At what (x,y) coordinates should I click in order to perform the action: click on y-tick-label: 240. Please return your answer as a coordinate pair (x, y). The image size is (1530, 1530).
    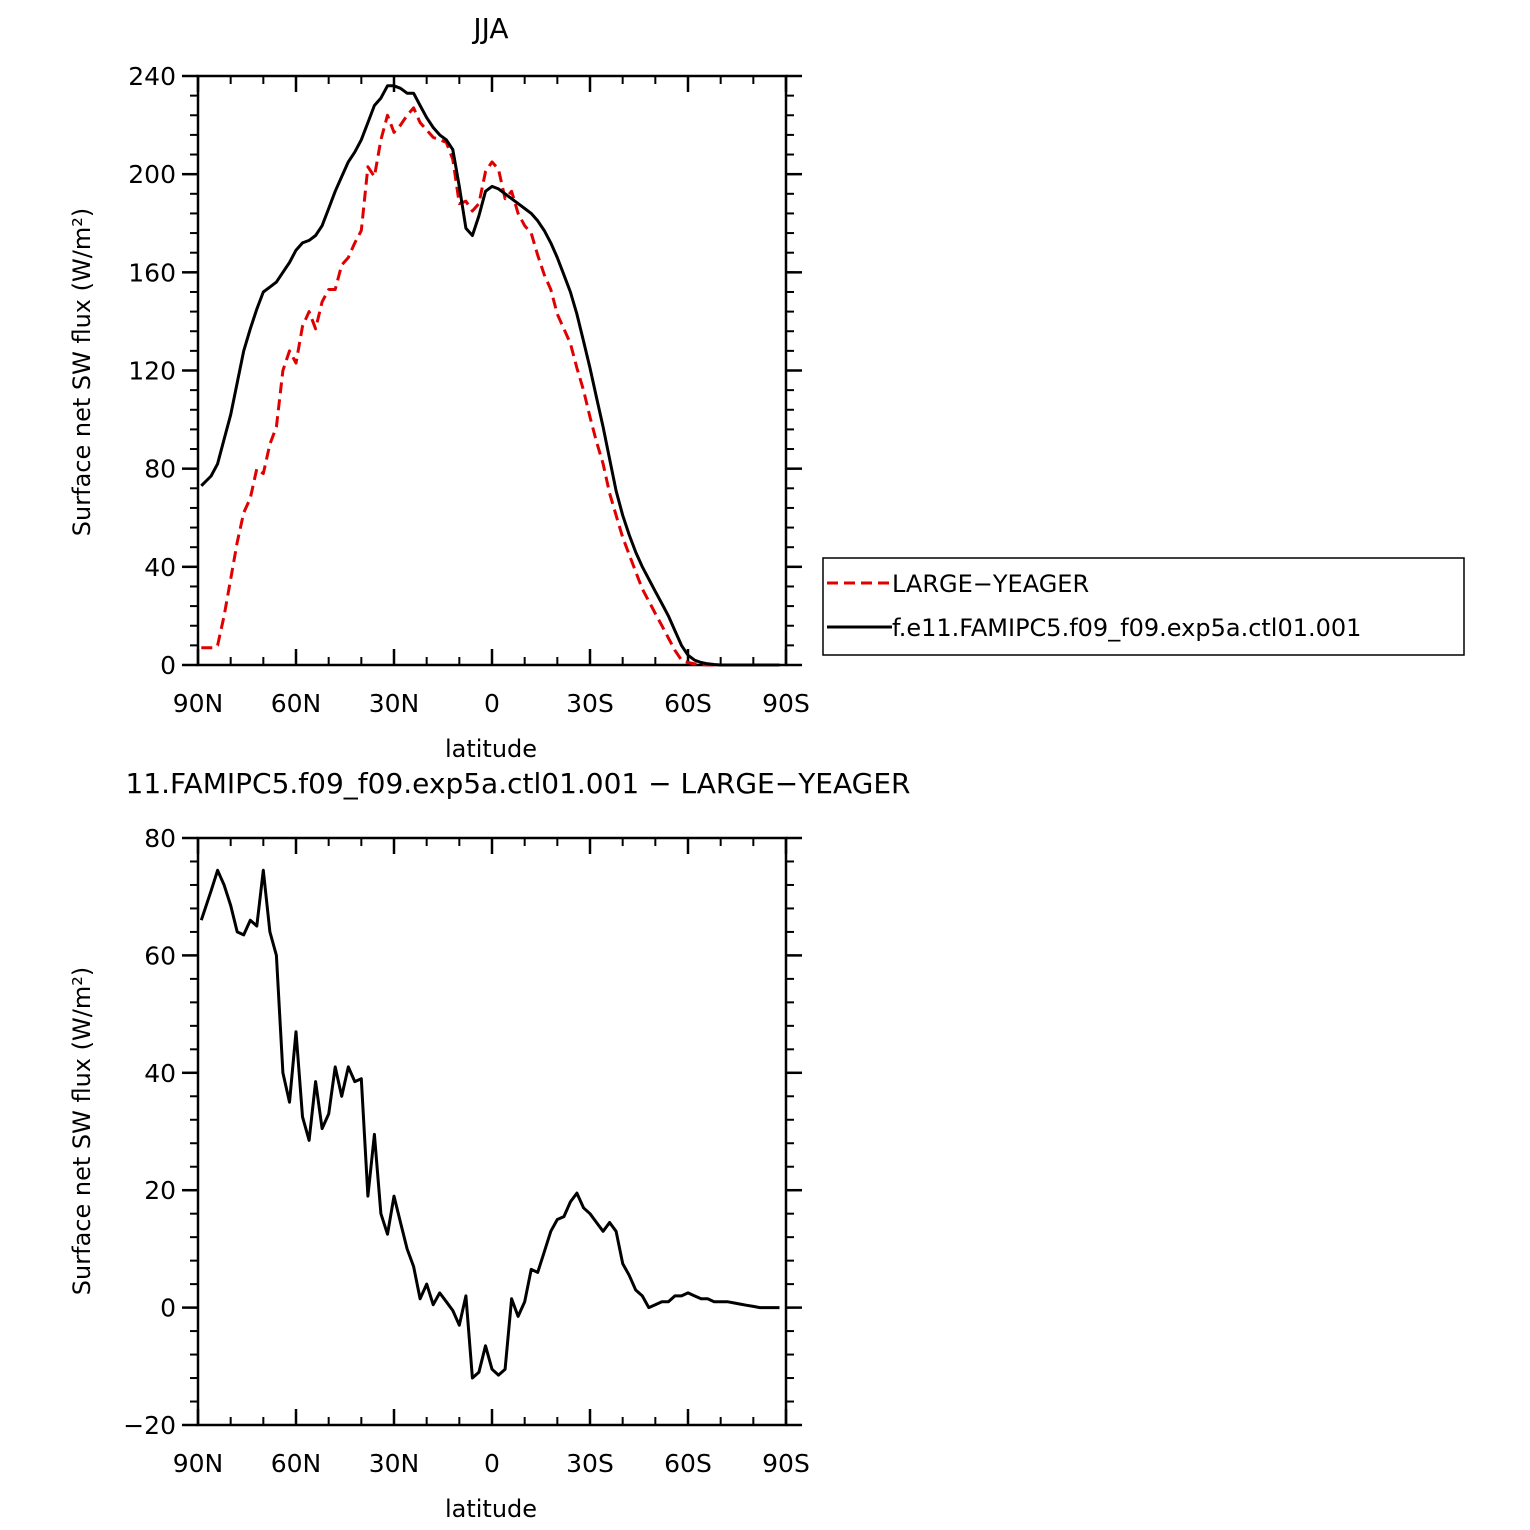
    Looking at the image, I should click on (152, 76).